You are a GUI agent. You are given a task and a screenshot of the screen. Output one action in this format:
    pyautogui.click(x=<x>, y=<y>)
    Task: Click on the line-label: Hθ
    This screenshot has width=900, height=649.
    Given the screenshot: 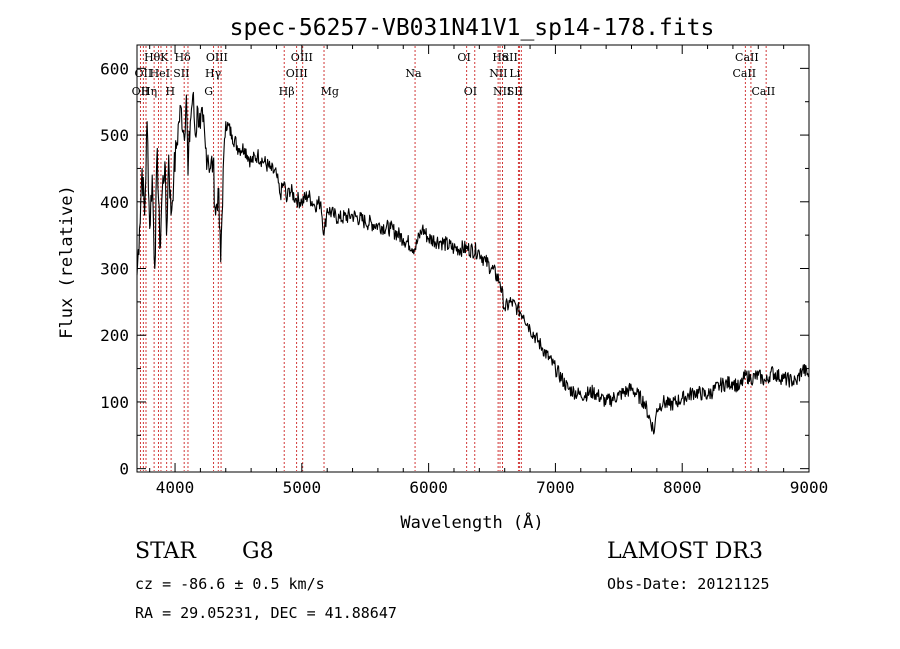 What is the action you would take?
    pyautogui.click(x=152, y=57)
    